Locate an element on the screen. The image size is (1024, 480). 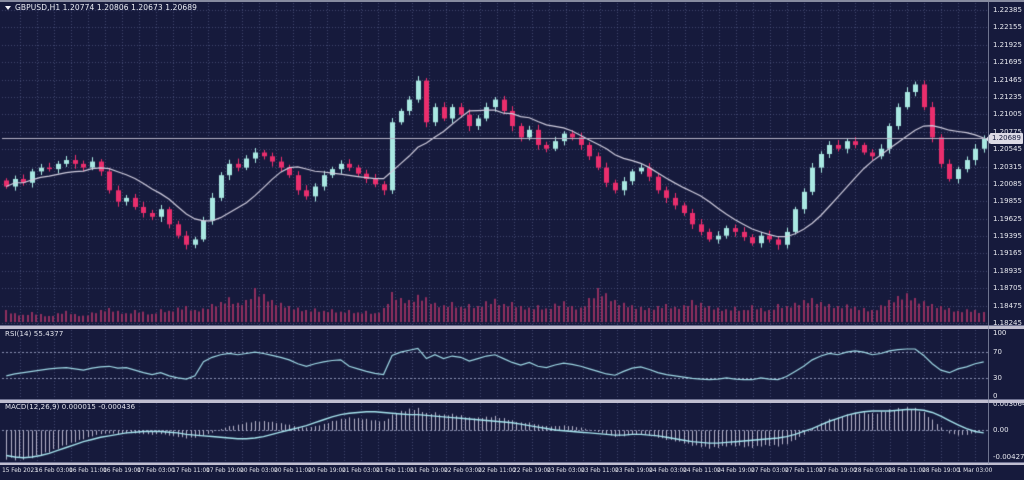
macd-scale-label: 0.003064 is located at coordinates (1008, 404).